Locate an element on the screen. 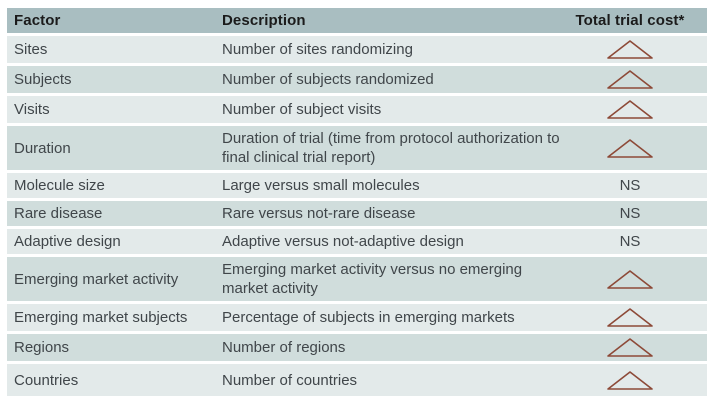 This screenshot has height=415, width=714. factor-cell: Countries is located at coordinates (46, 380).